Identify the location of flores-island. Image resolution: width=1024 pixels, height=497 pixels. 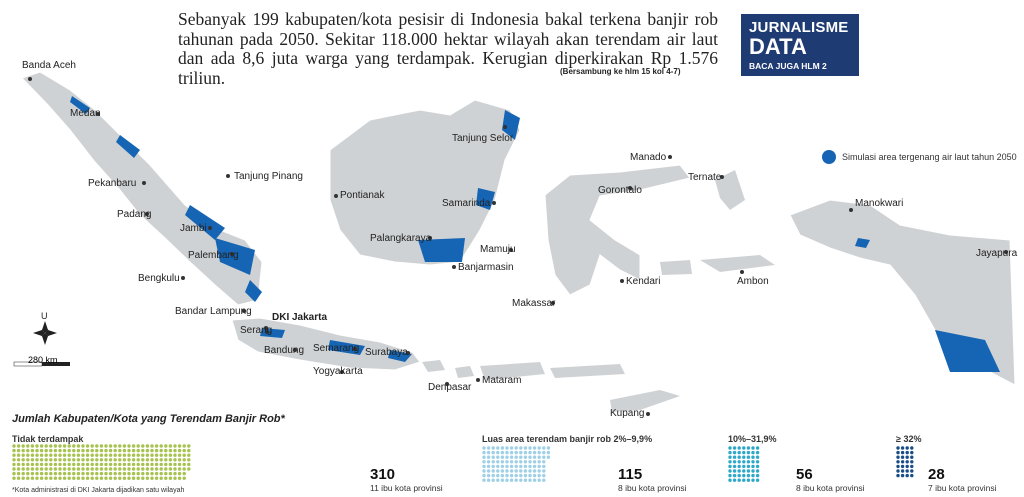
(587, 371).